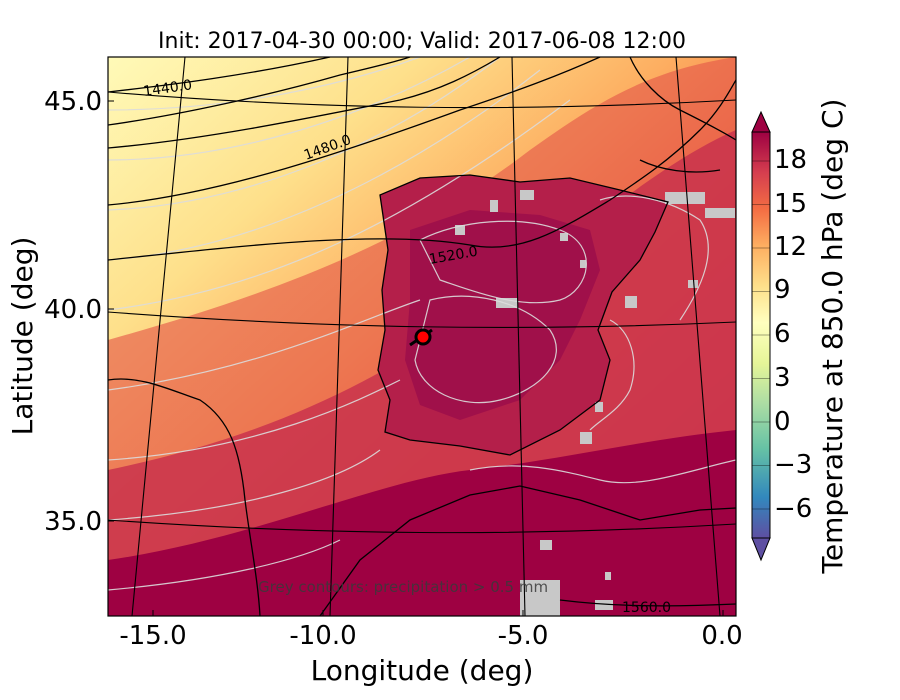  I want to click on colorbar-tick-label: 12, so click(790, 247).